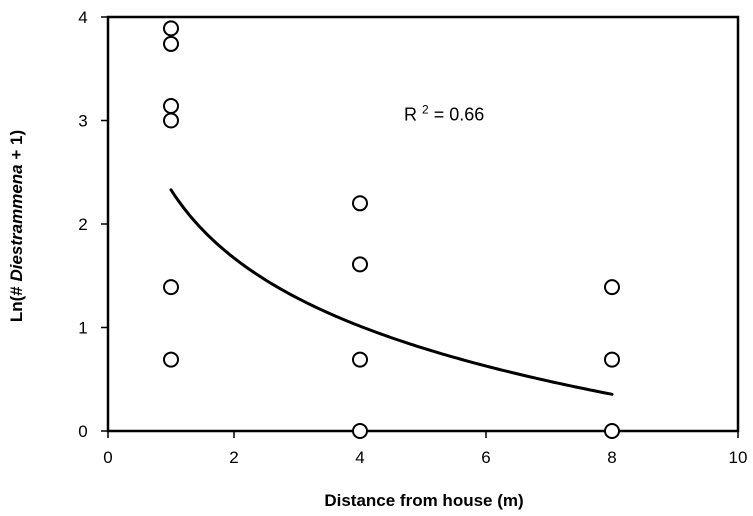  I want to click on x-axis: 0 2 4 6 8 10, so click(425, 449).